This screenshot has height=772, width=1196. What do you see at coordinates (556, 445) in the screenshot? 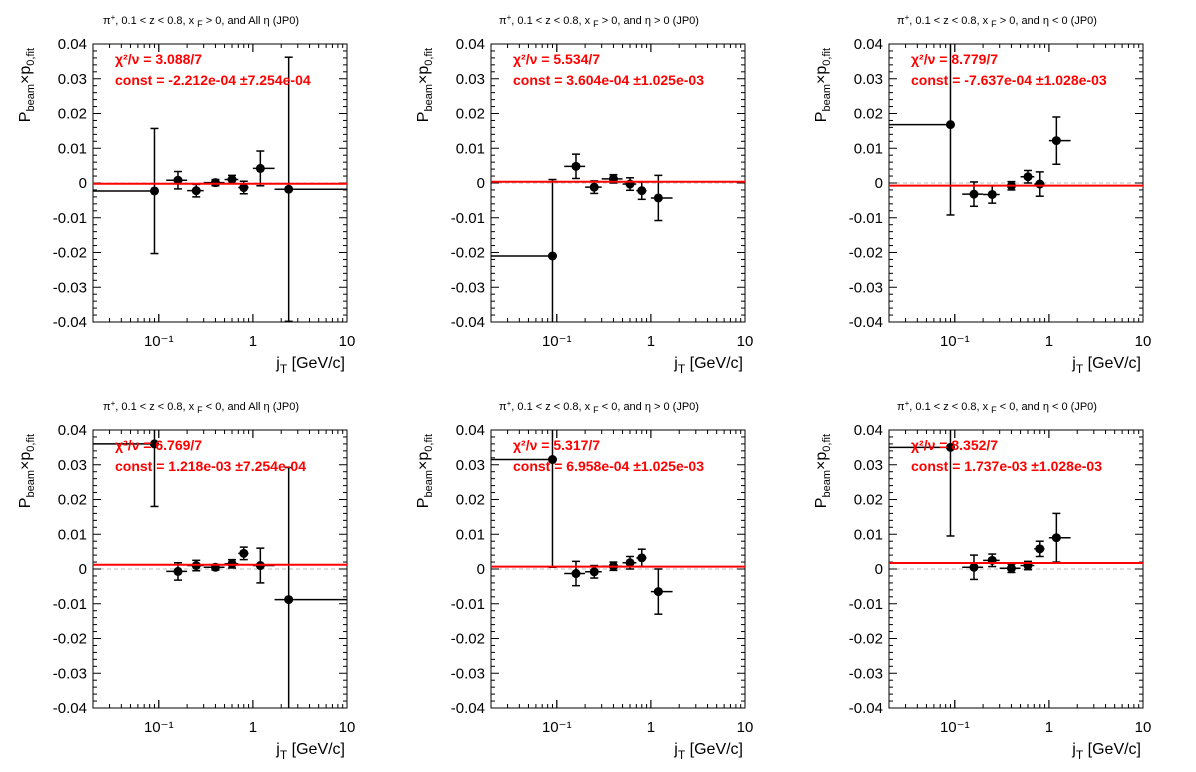
I see `chi2-label: χ²/ν = 5.317/7` at bounding box center [556, 445].